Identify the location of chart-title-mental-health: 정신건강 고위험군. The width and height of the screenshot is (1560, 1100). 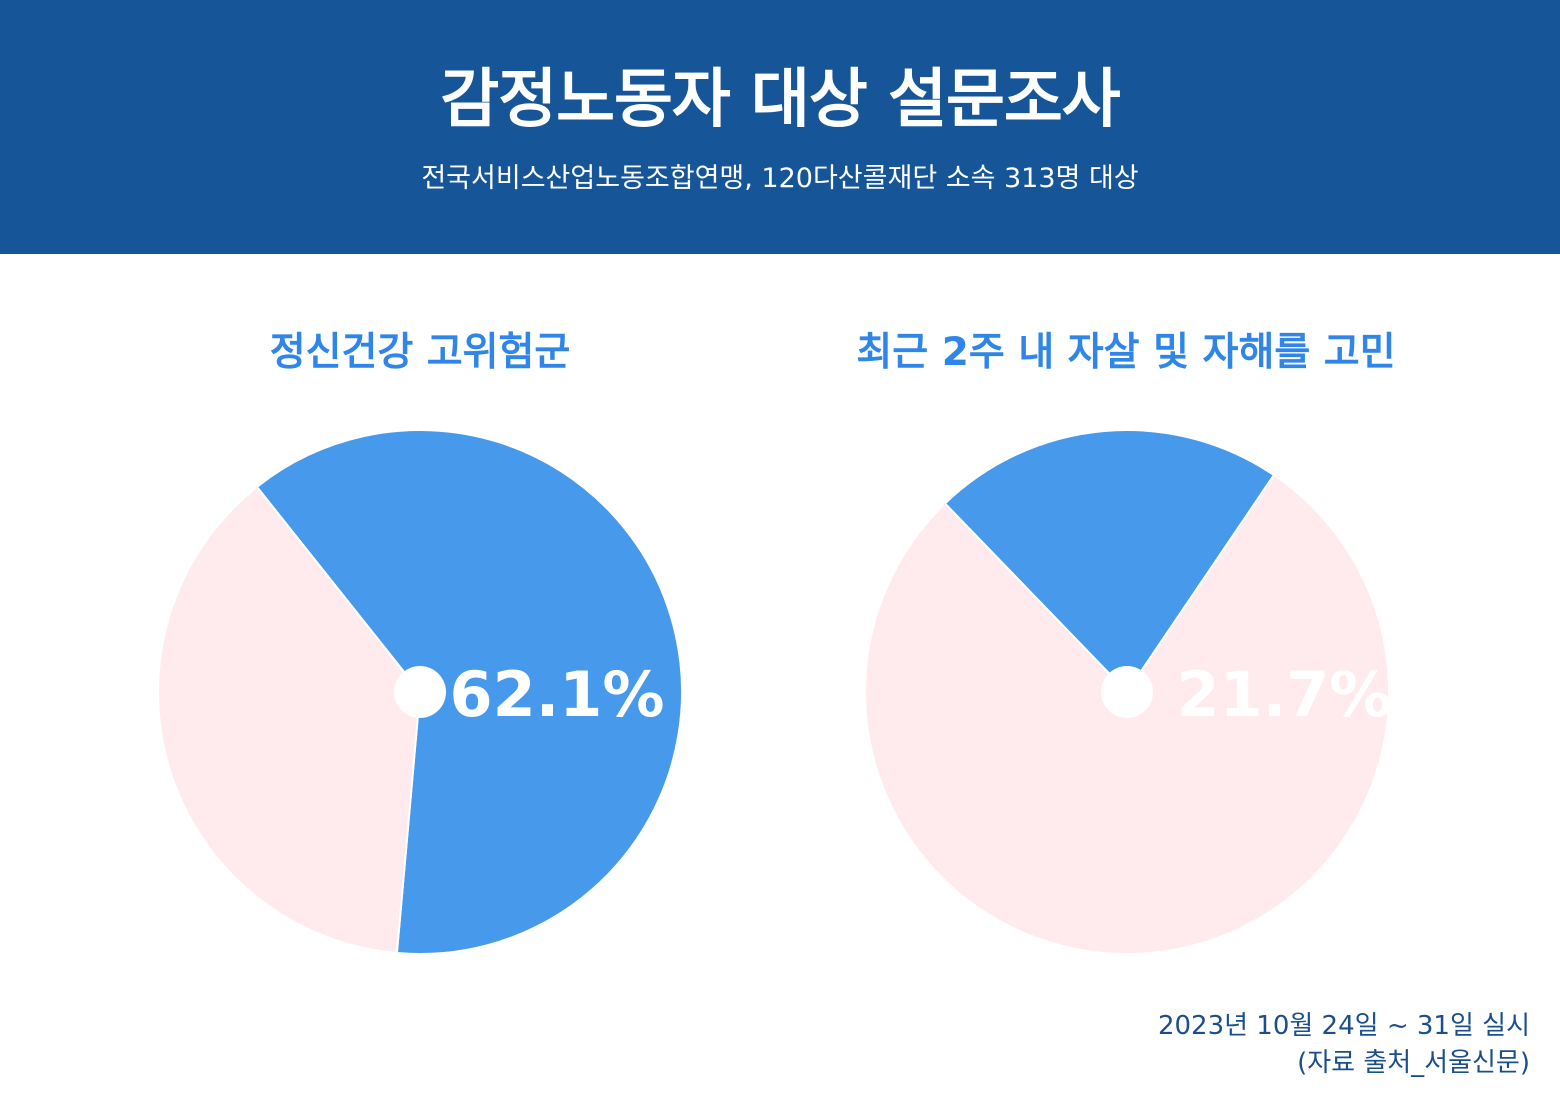
(420, 352).